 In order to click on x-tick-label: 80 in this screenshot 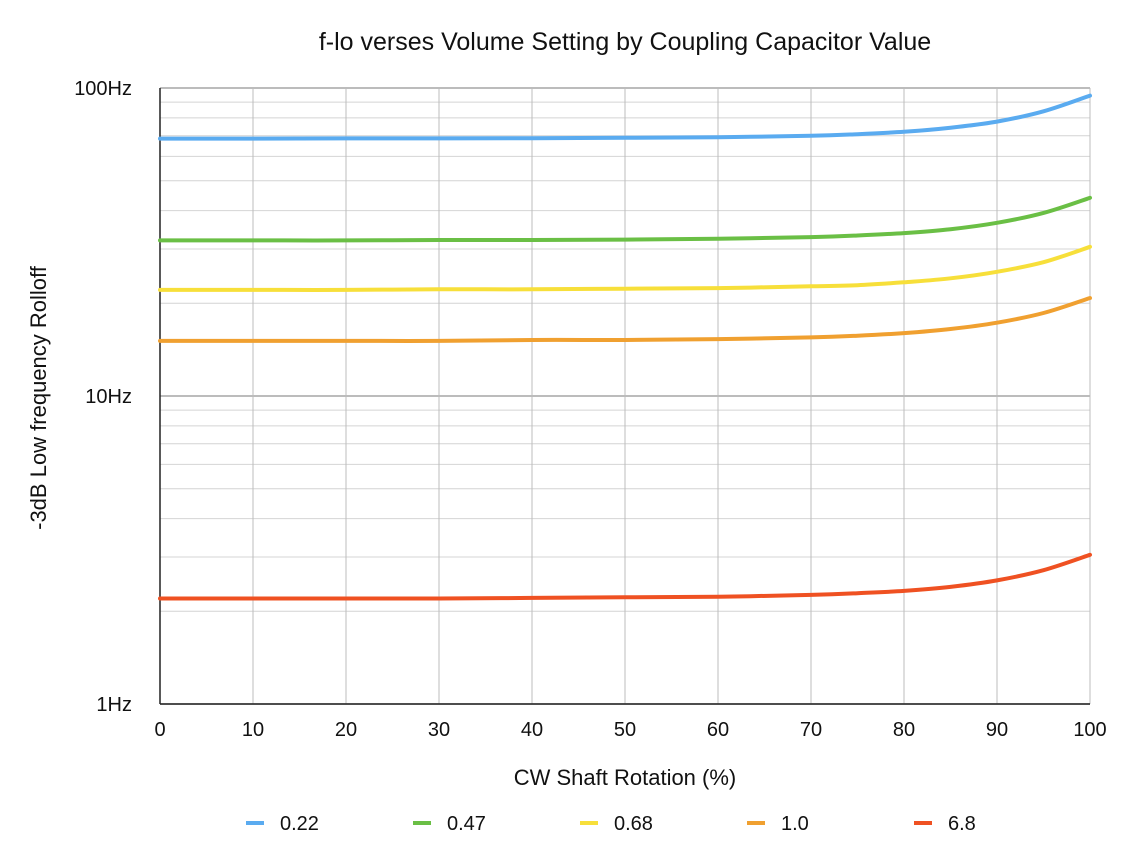, I will do `click(904, 730)`.